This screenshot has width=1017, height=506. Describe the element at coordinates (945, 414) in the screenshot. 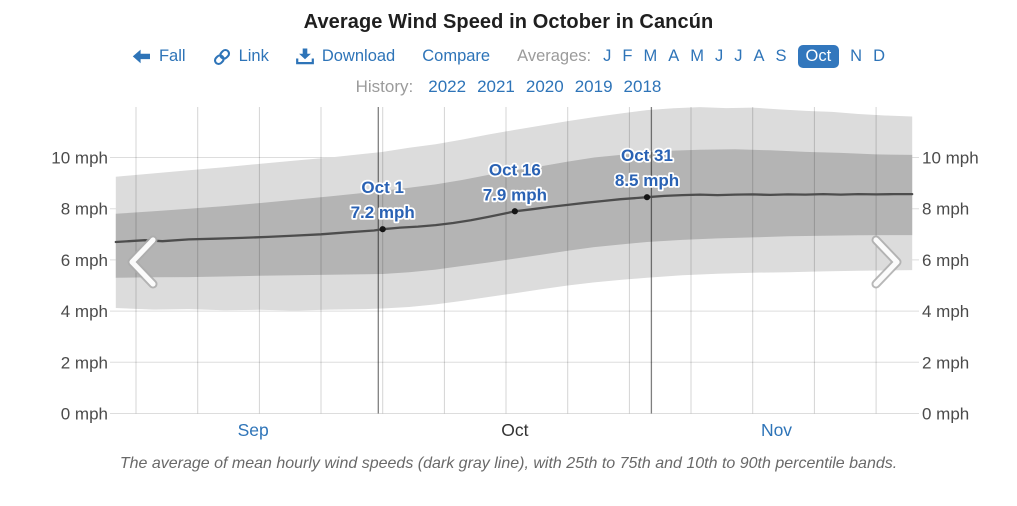

I see `y-tick-label-right: 0 mph` at that location.